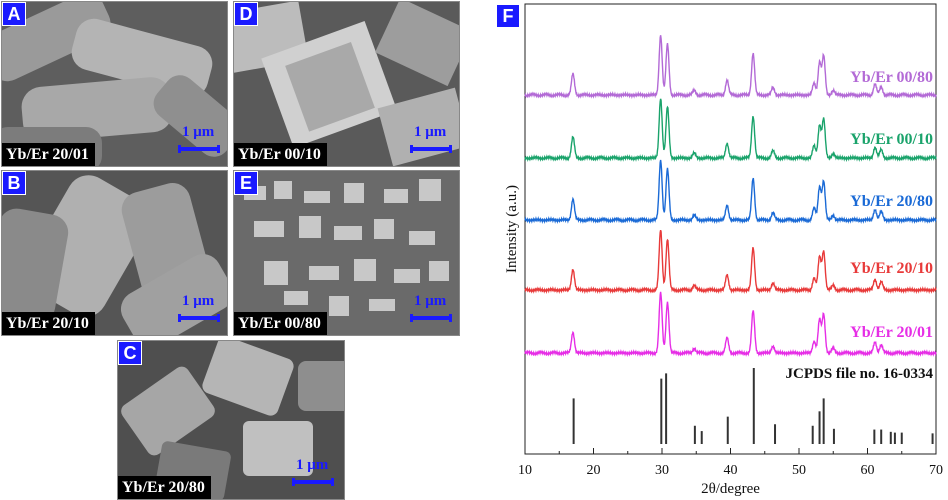 The image size is (948, 500). I want to click on sem-image-e, so click(346, 253).